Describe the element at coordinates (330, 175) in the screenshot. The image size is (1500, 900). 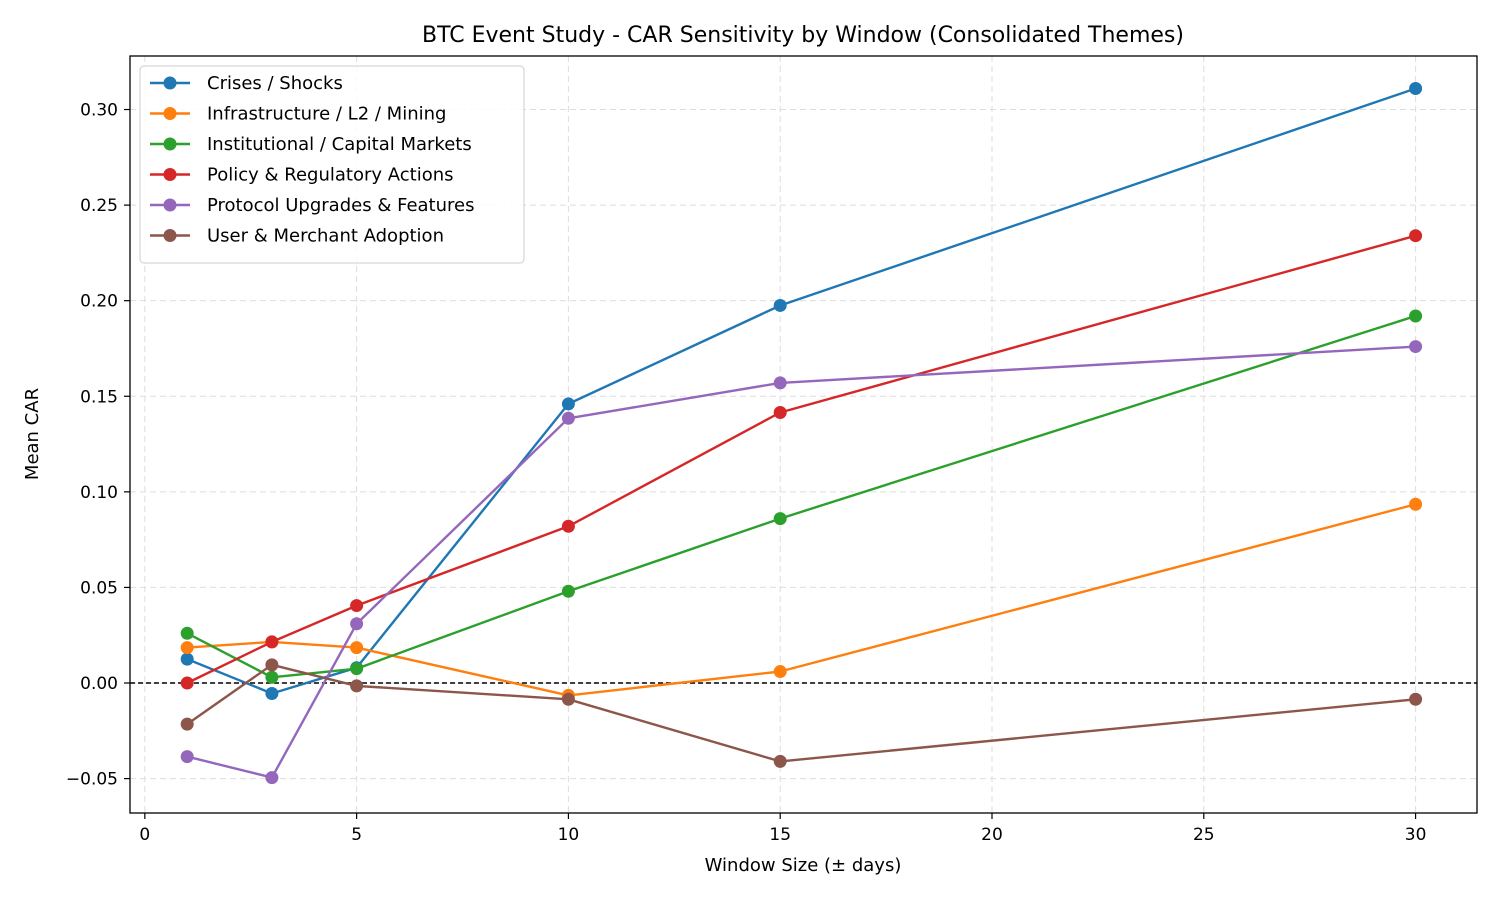
I see `legend-label: Policy & Regulatory Actions` at that location.